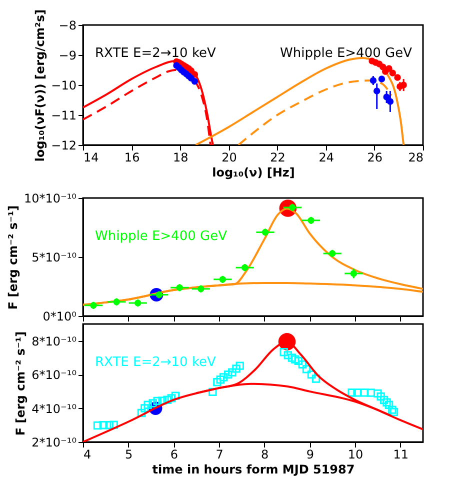  I want to click on x-tick-label: 11, so click(400, 455).